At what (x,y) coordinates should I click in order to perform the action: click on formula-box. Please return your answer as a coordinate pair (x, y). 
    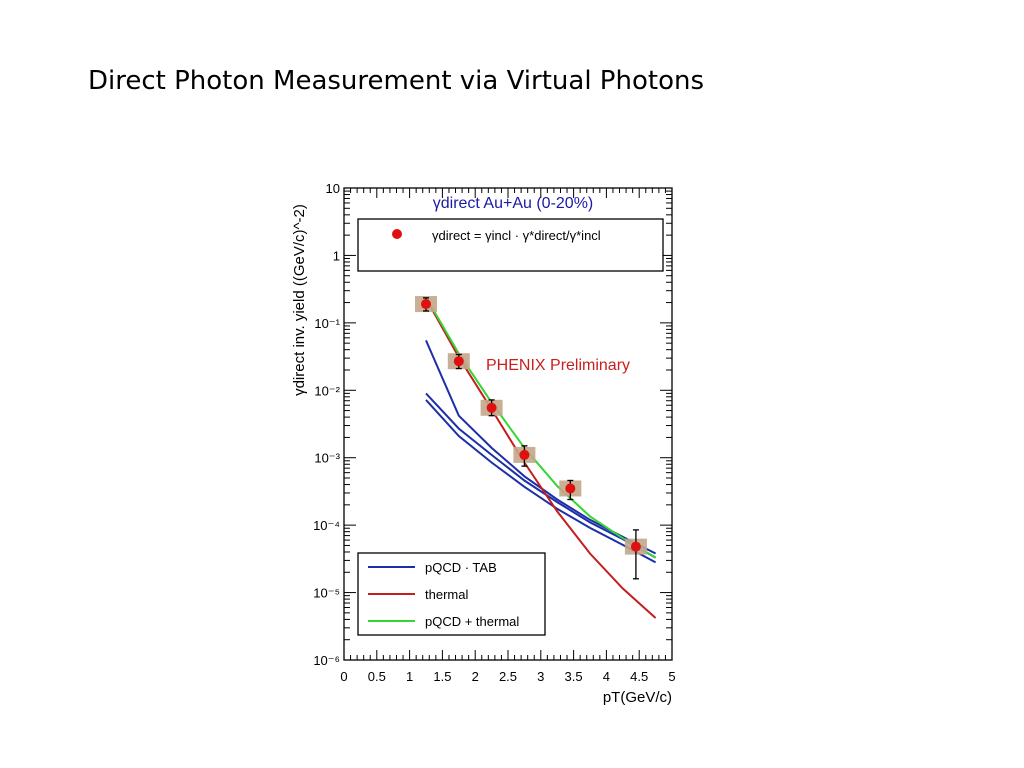
    Looking at the image, I should click on (510, 245).